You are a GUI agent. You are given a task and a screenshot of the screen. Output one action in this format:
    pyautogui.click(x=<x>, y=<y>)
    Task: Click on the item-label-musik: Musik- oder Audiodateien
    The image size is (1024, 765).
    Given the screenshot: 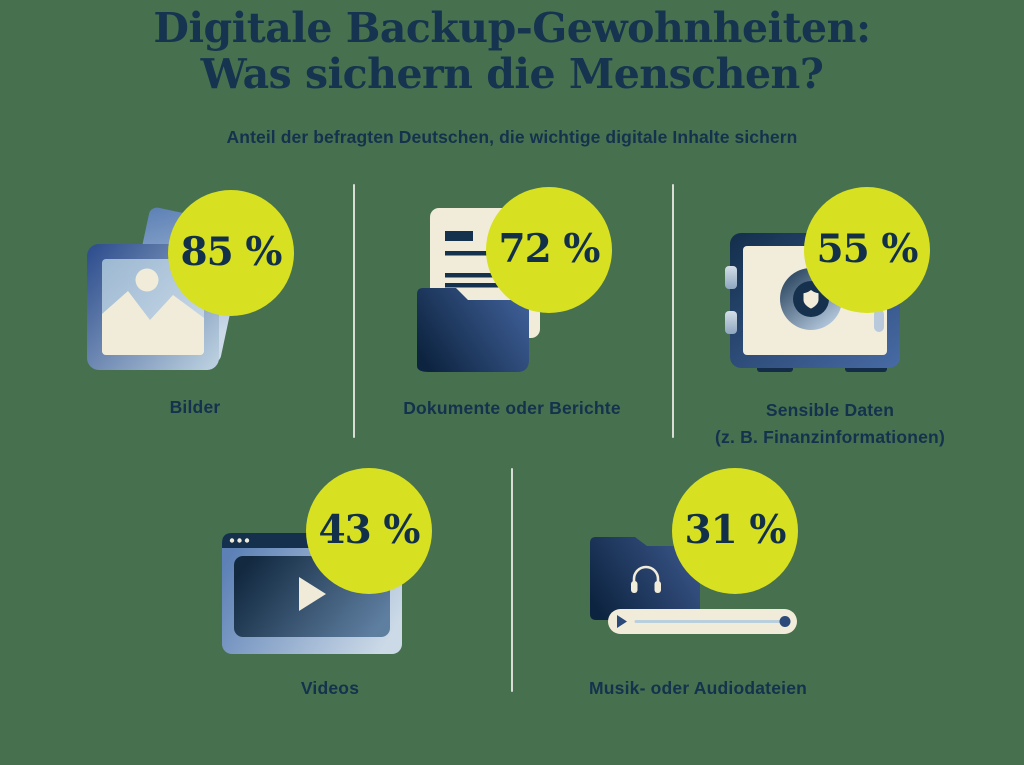 What is the action you would take?
    pyautogui.click(x=698, y=688)
    